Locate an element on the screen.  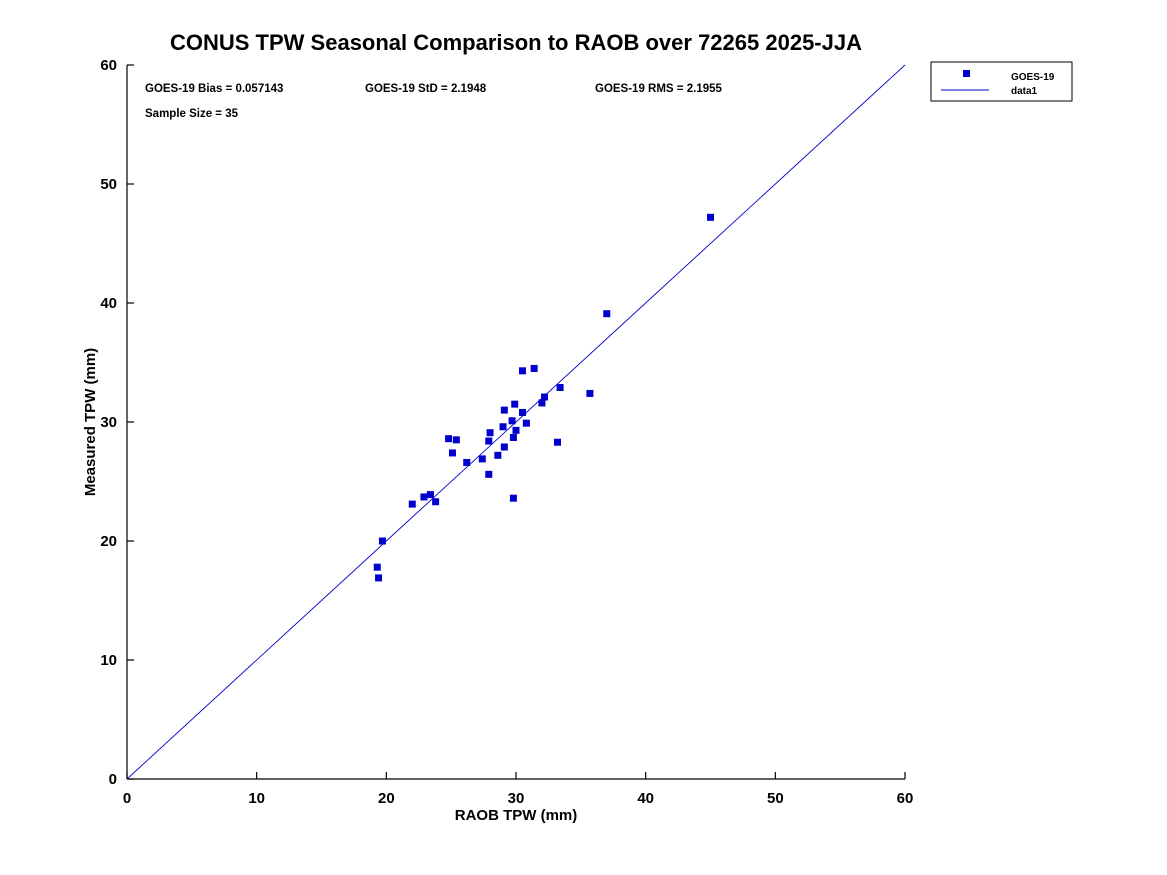
x-tick-label: 50 is located at coordinates (775, 798).